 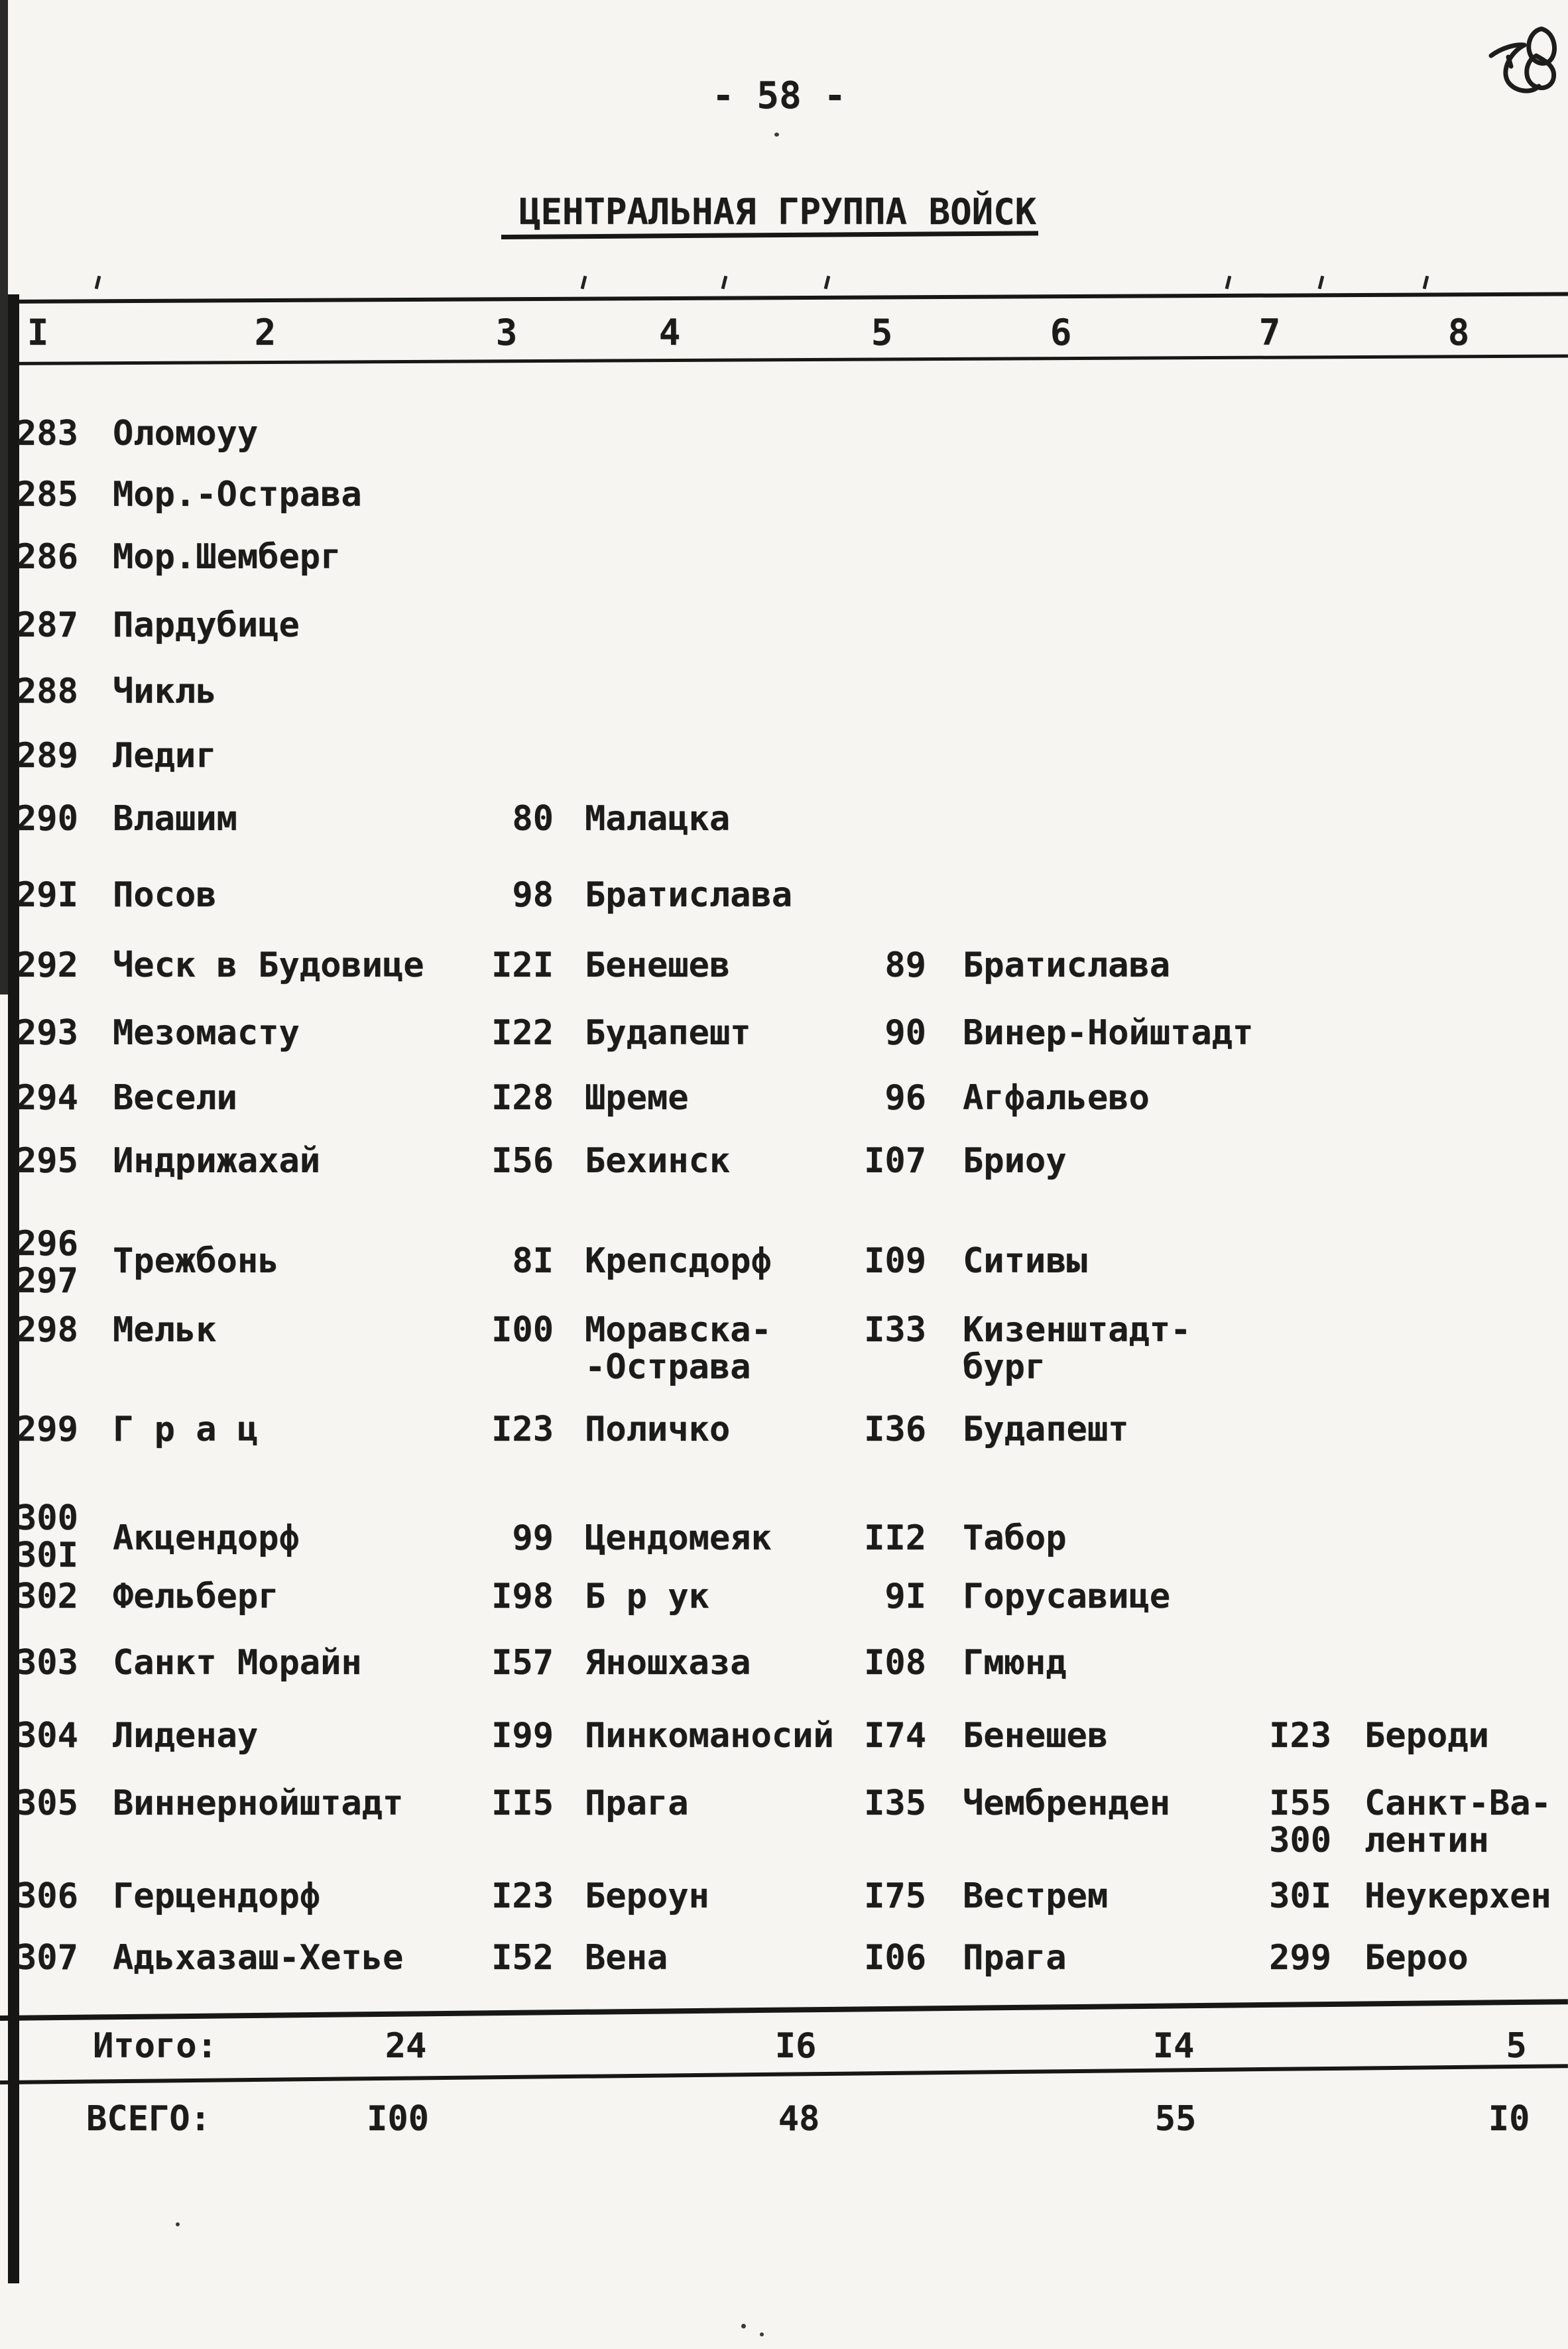 What do you see at coordinates (47, 1262) in the screenshot?
I see `row-number-cell: 296 297` at bounding box center [47, 1262].